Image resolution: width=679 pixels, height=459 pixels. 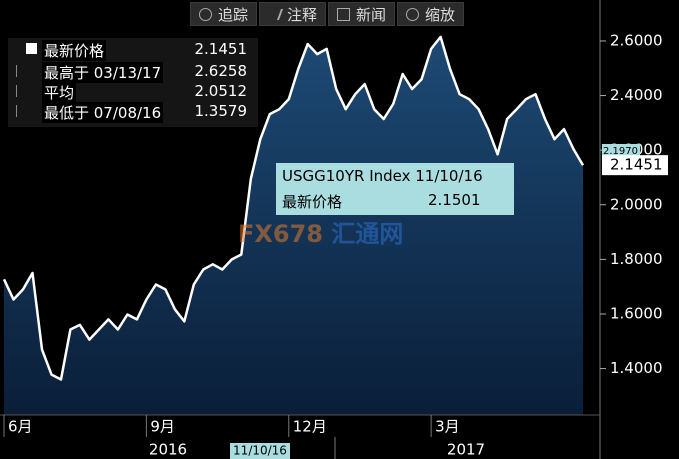 I want to click on year-label: 2017, so click(x=466, y=450).